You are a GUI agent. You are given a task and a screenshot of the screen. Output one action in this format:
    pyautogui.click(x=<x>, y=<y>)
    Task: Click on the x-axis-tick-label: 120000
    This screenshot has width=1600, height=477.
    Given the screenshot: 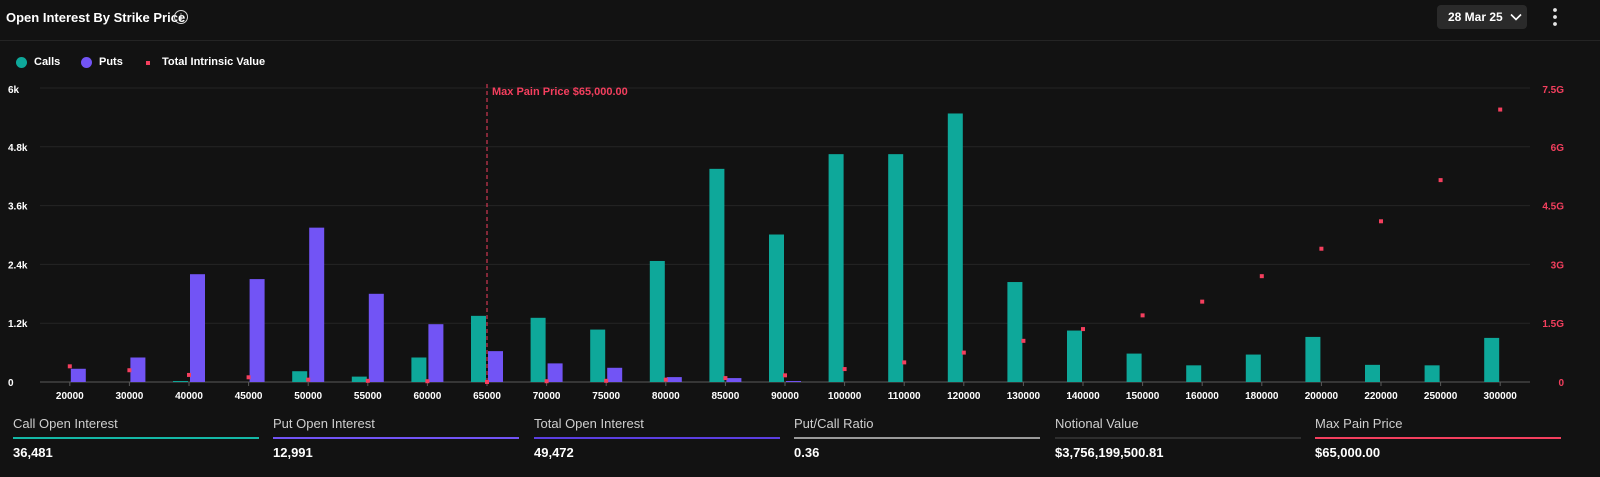 What is the action you would take?
    pyautogui.click(x=964, y=396)
    